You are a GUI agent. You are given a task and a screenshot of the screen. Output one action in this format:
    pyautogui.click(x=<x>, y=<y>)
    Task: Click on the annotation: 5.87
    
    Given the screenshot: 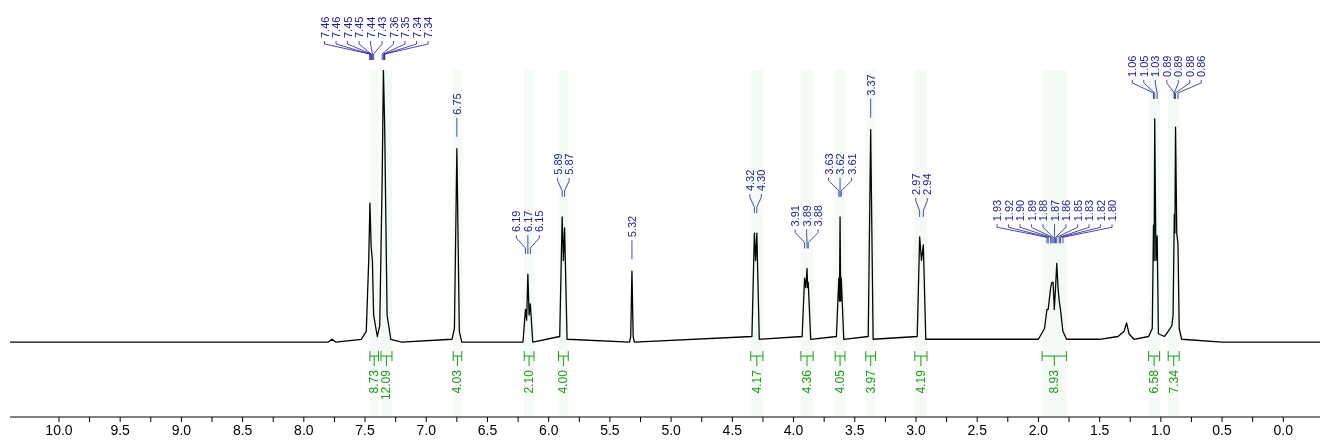 What is the action you would take?
    pyautogui.click(x=569, y=164)
    